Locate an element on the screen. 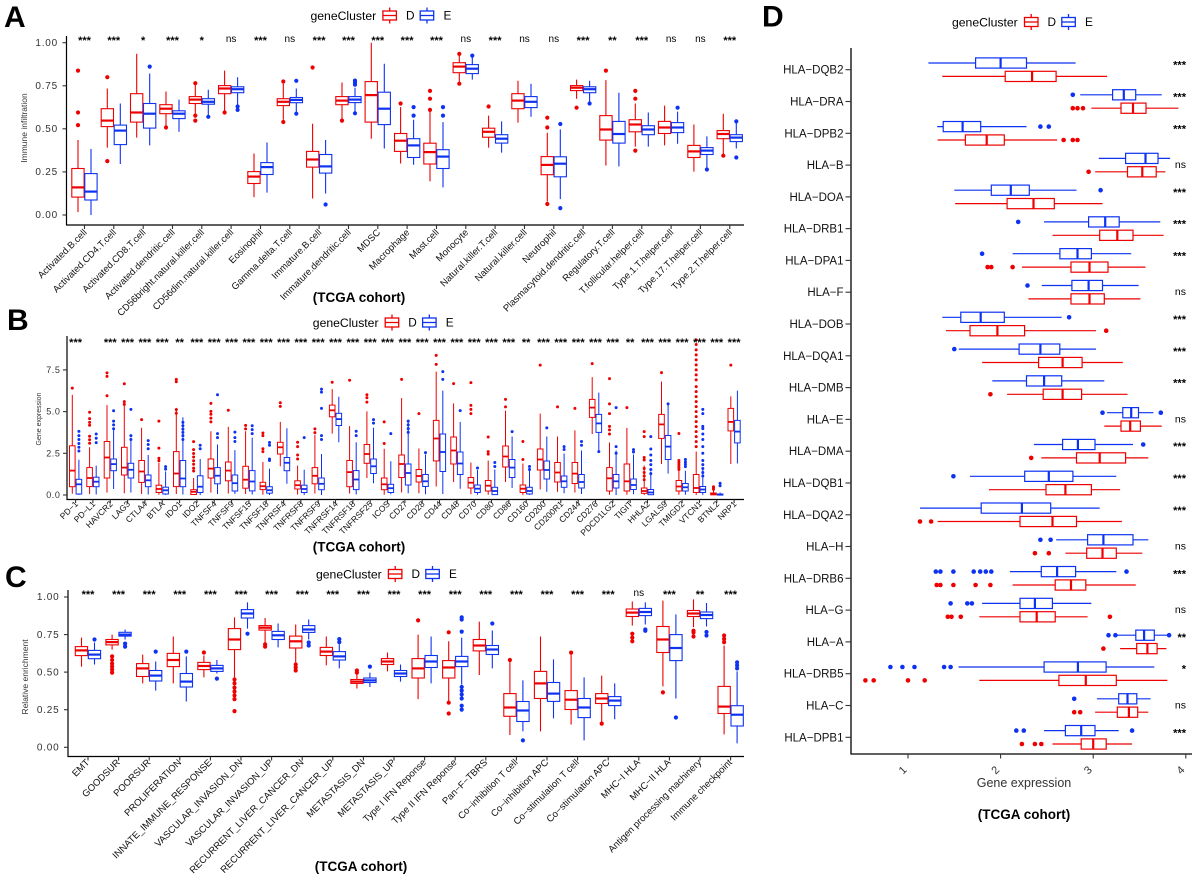 Image resolution: width=1200 pixels, height=879 pixels. svg-text: A is located at coordinates (15, 17).